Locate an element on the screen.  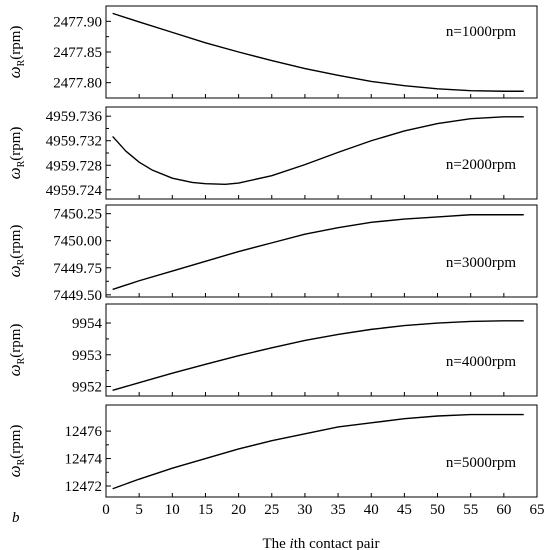
y-tick-label: 7450.25 is located at coordinates (77, 215).